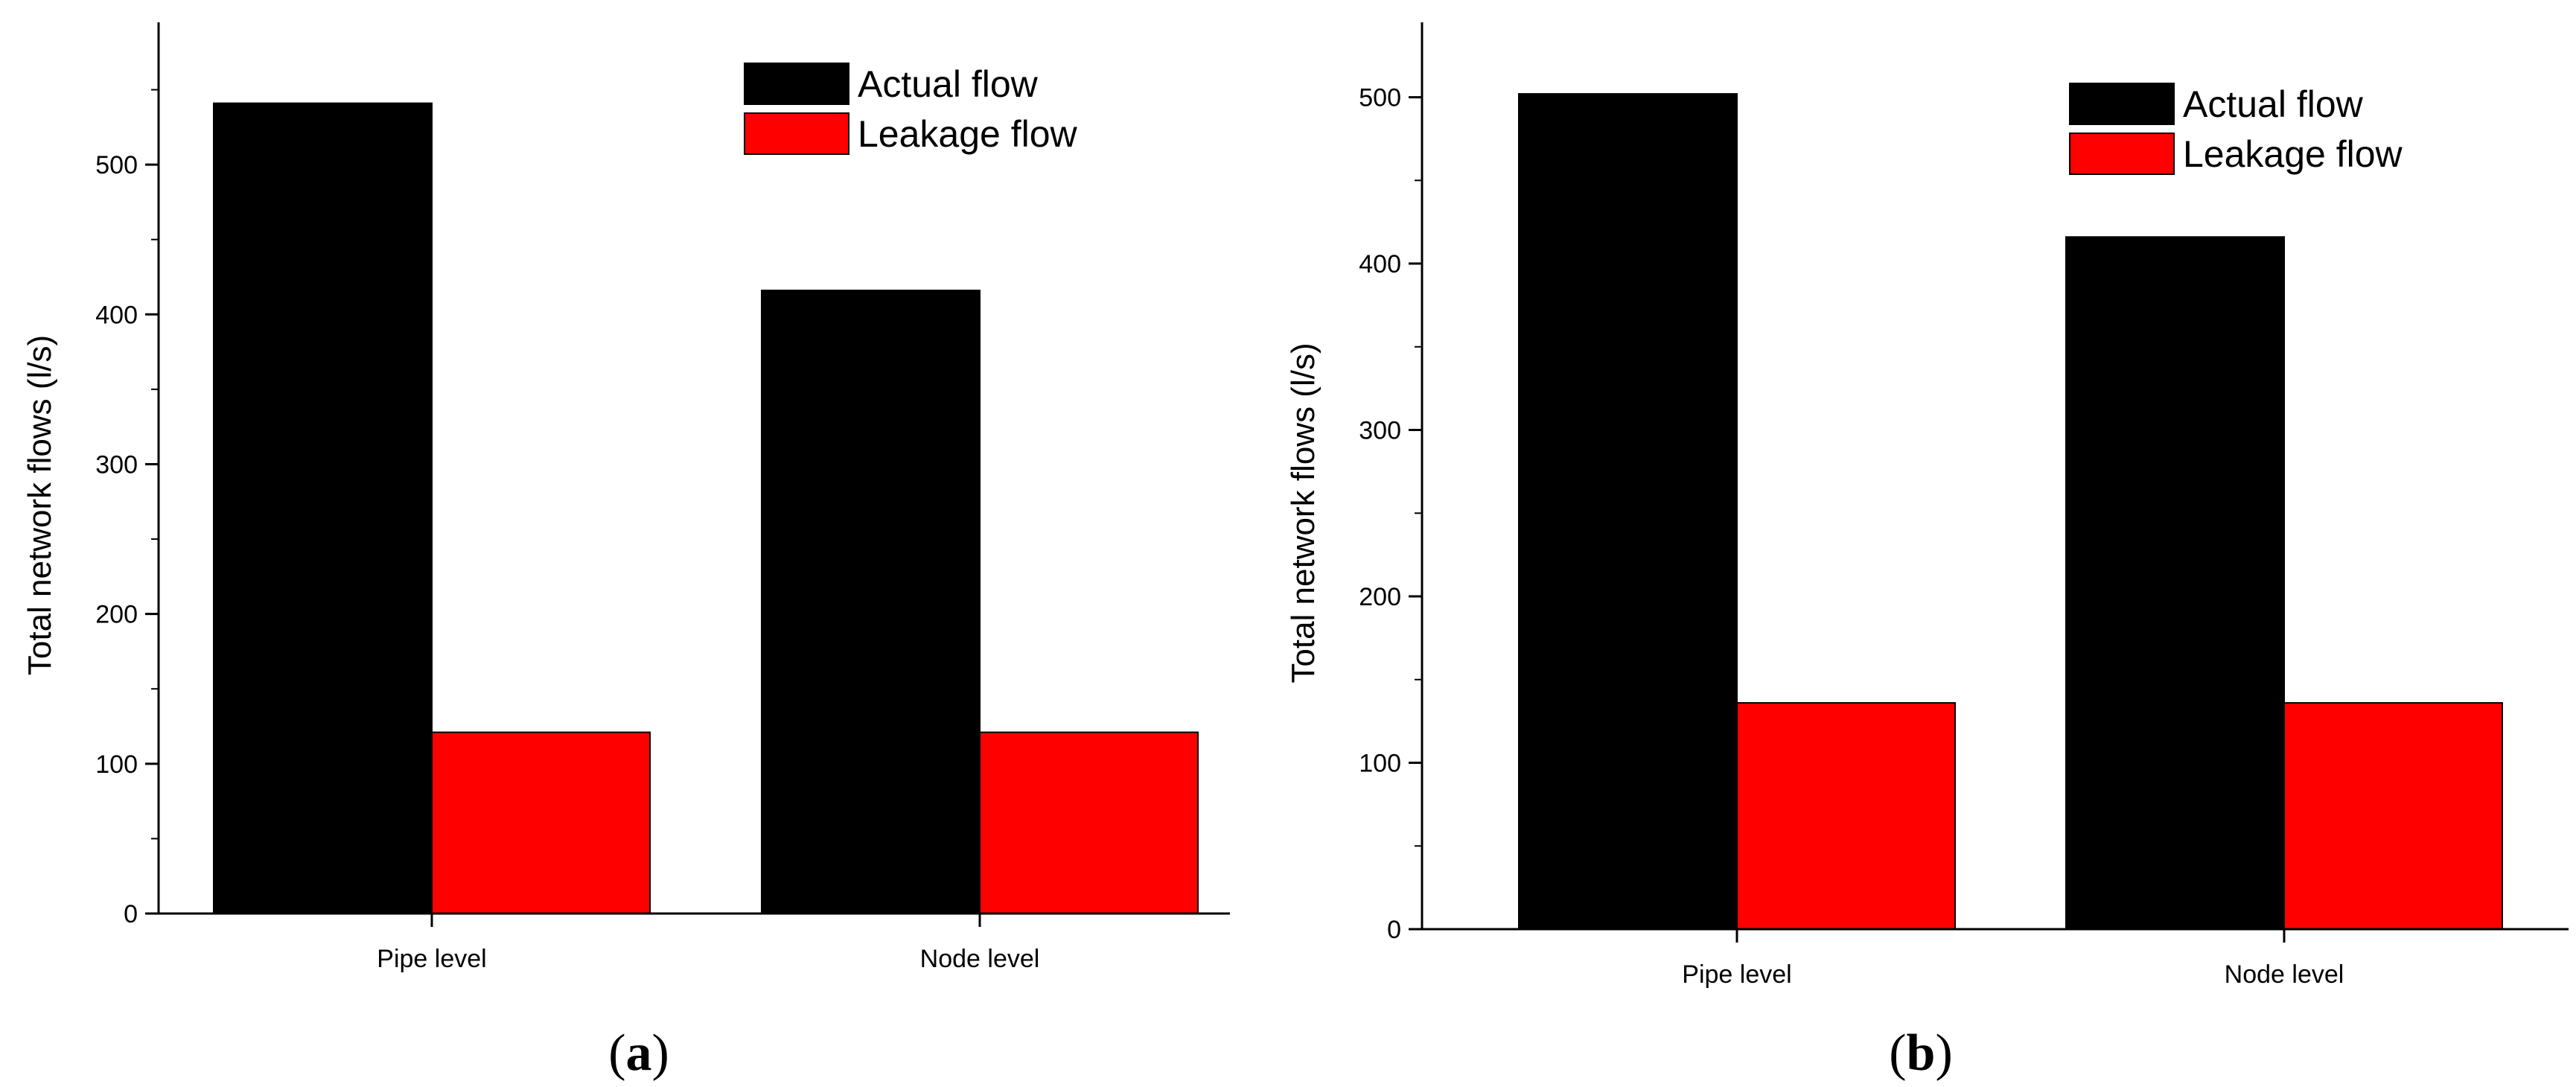 The width and height of the screenshot is (2576, 1087). I want to click on caption-letter: b, so click(1921, 1053).